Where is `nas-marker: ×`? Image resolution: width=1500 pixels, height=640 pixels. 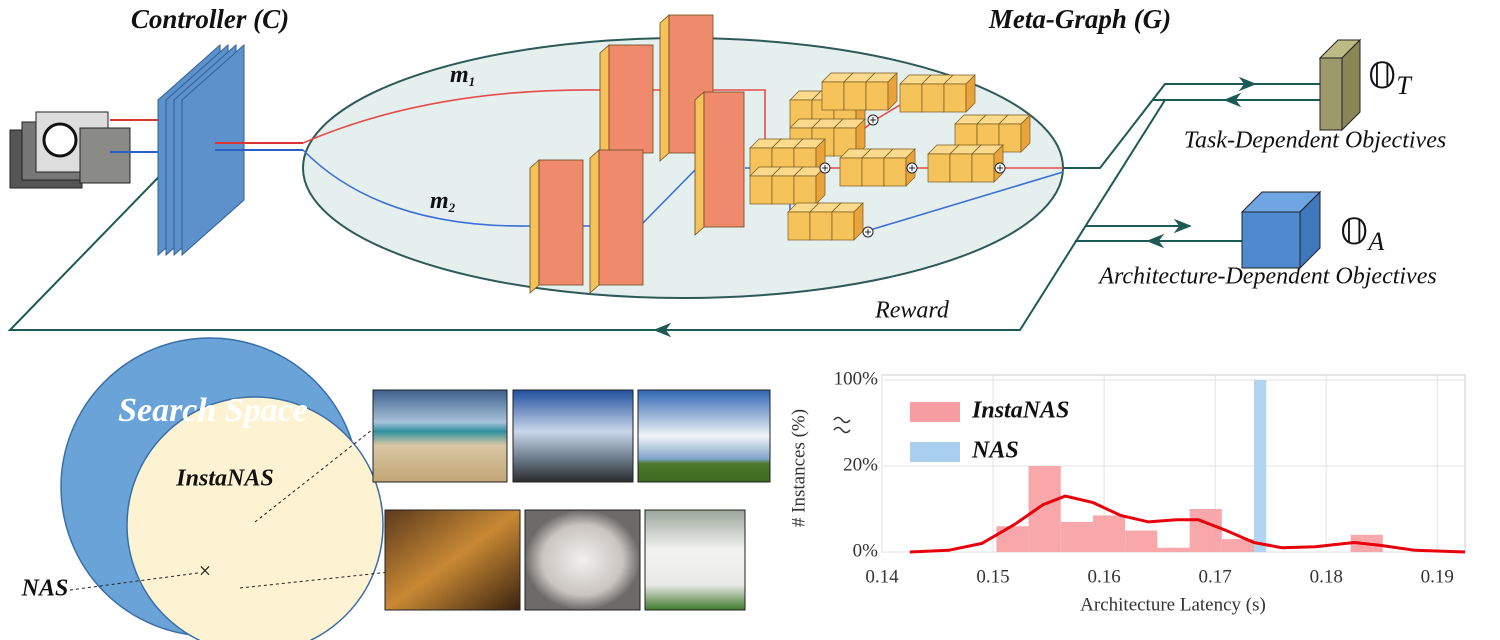 nas-marker: × is located at coordinates (205, 570).